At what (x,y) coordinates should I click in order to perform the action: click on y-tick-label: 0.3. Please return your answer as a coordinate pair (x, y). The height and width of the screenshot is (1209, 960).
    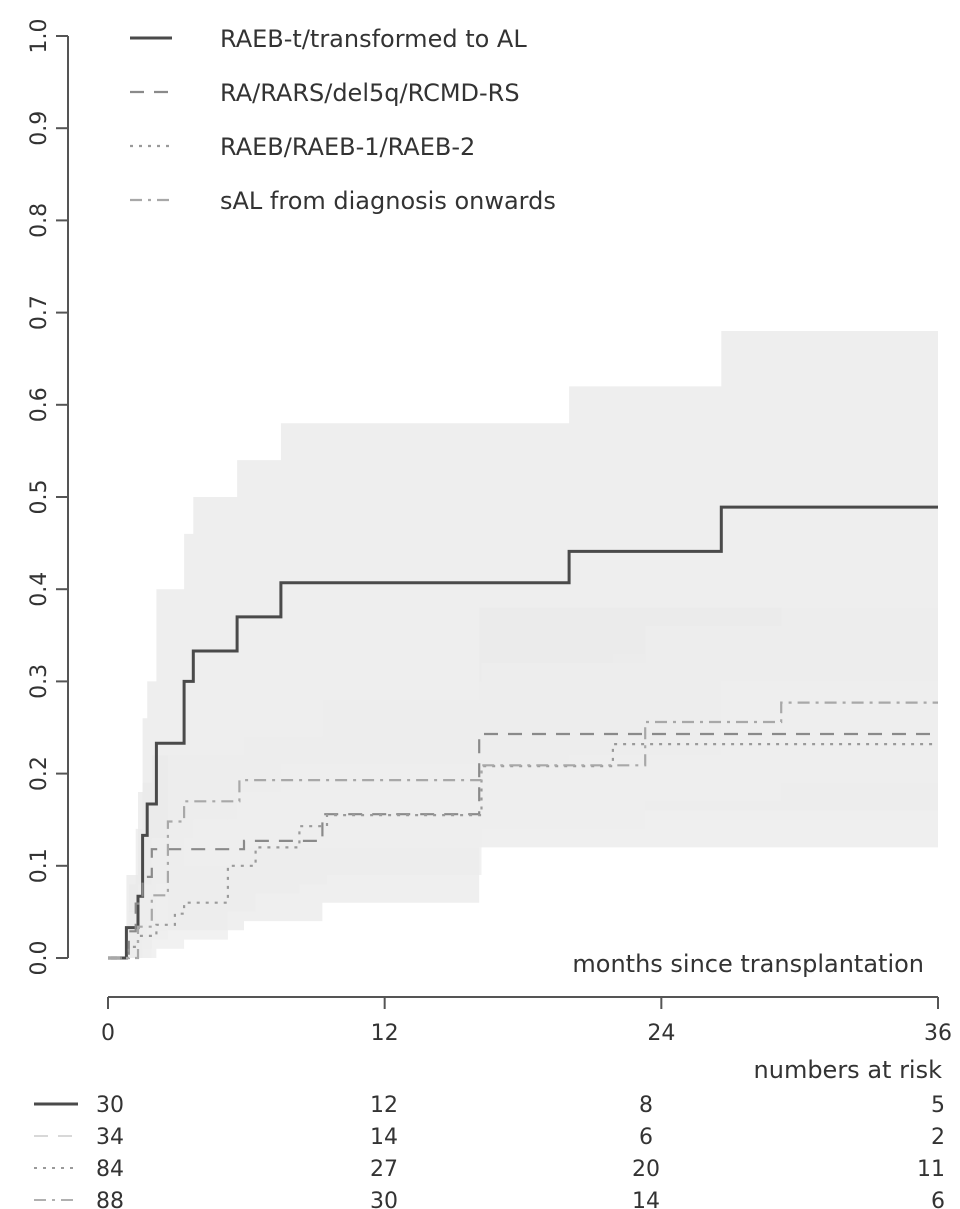
    Looking at the image, I should click on (39, 681).